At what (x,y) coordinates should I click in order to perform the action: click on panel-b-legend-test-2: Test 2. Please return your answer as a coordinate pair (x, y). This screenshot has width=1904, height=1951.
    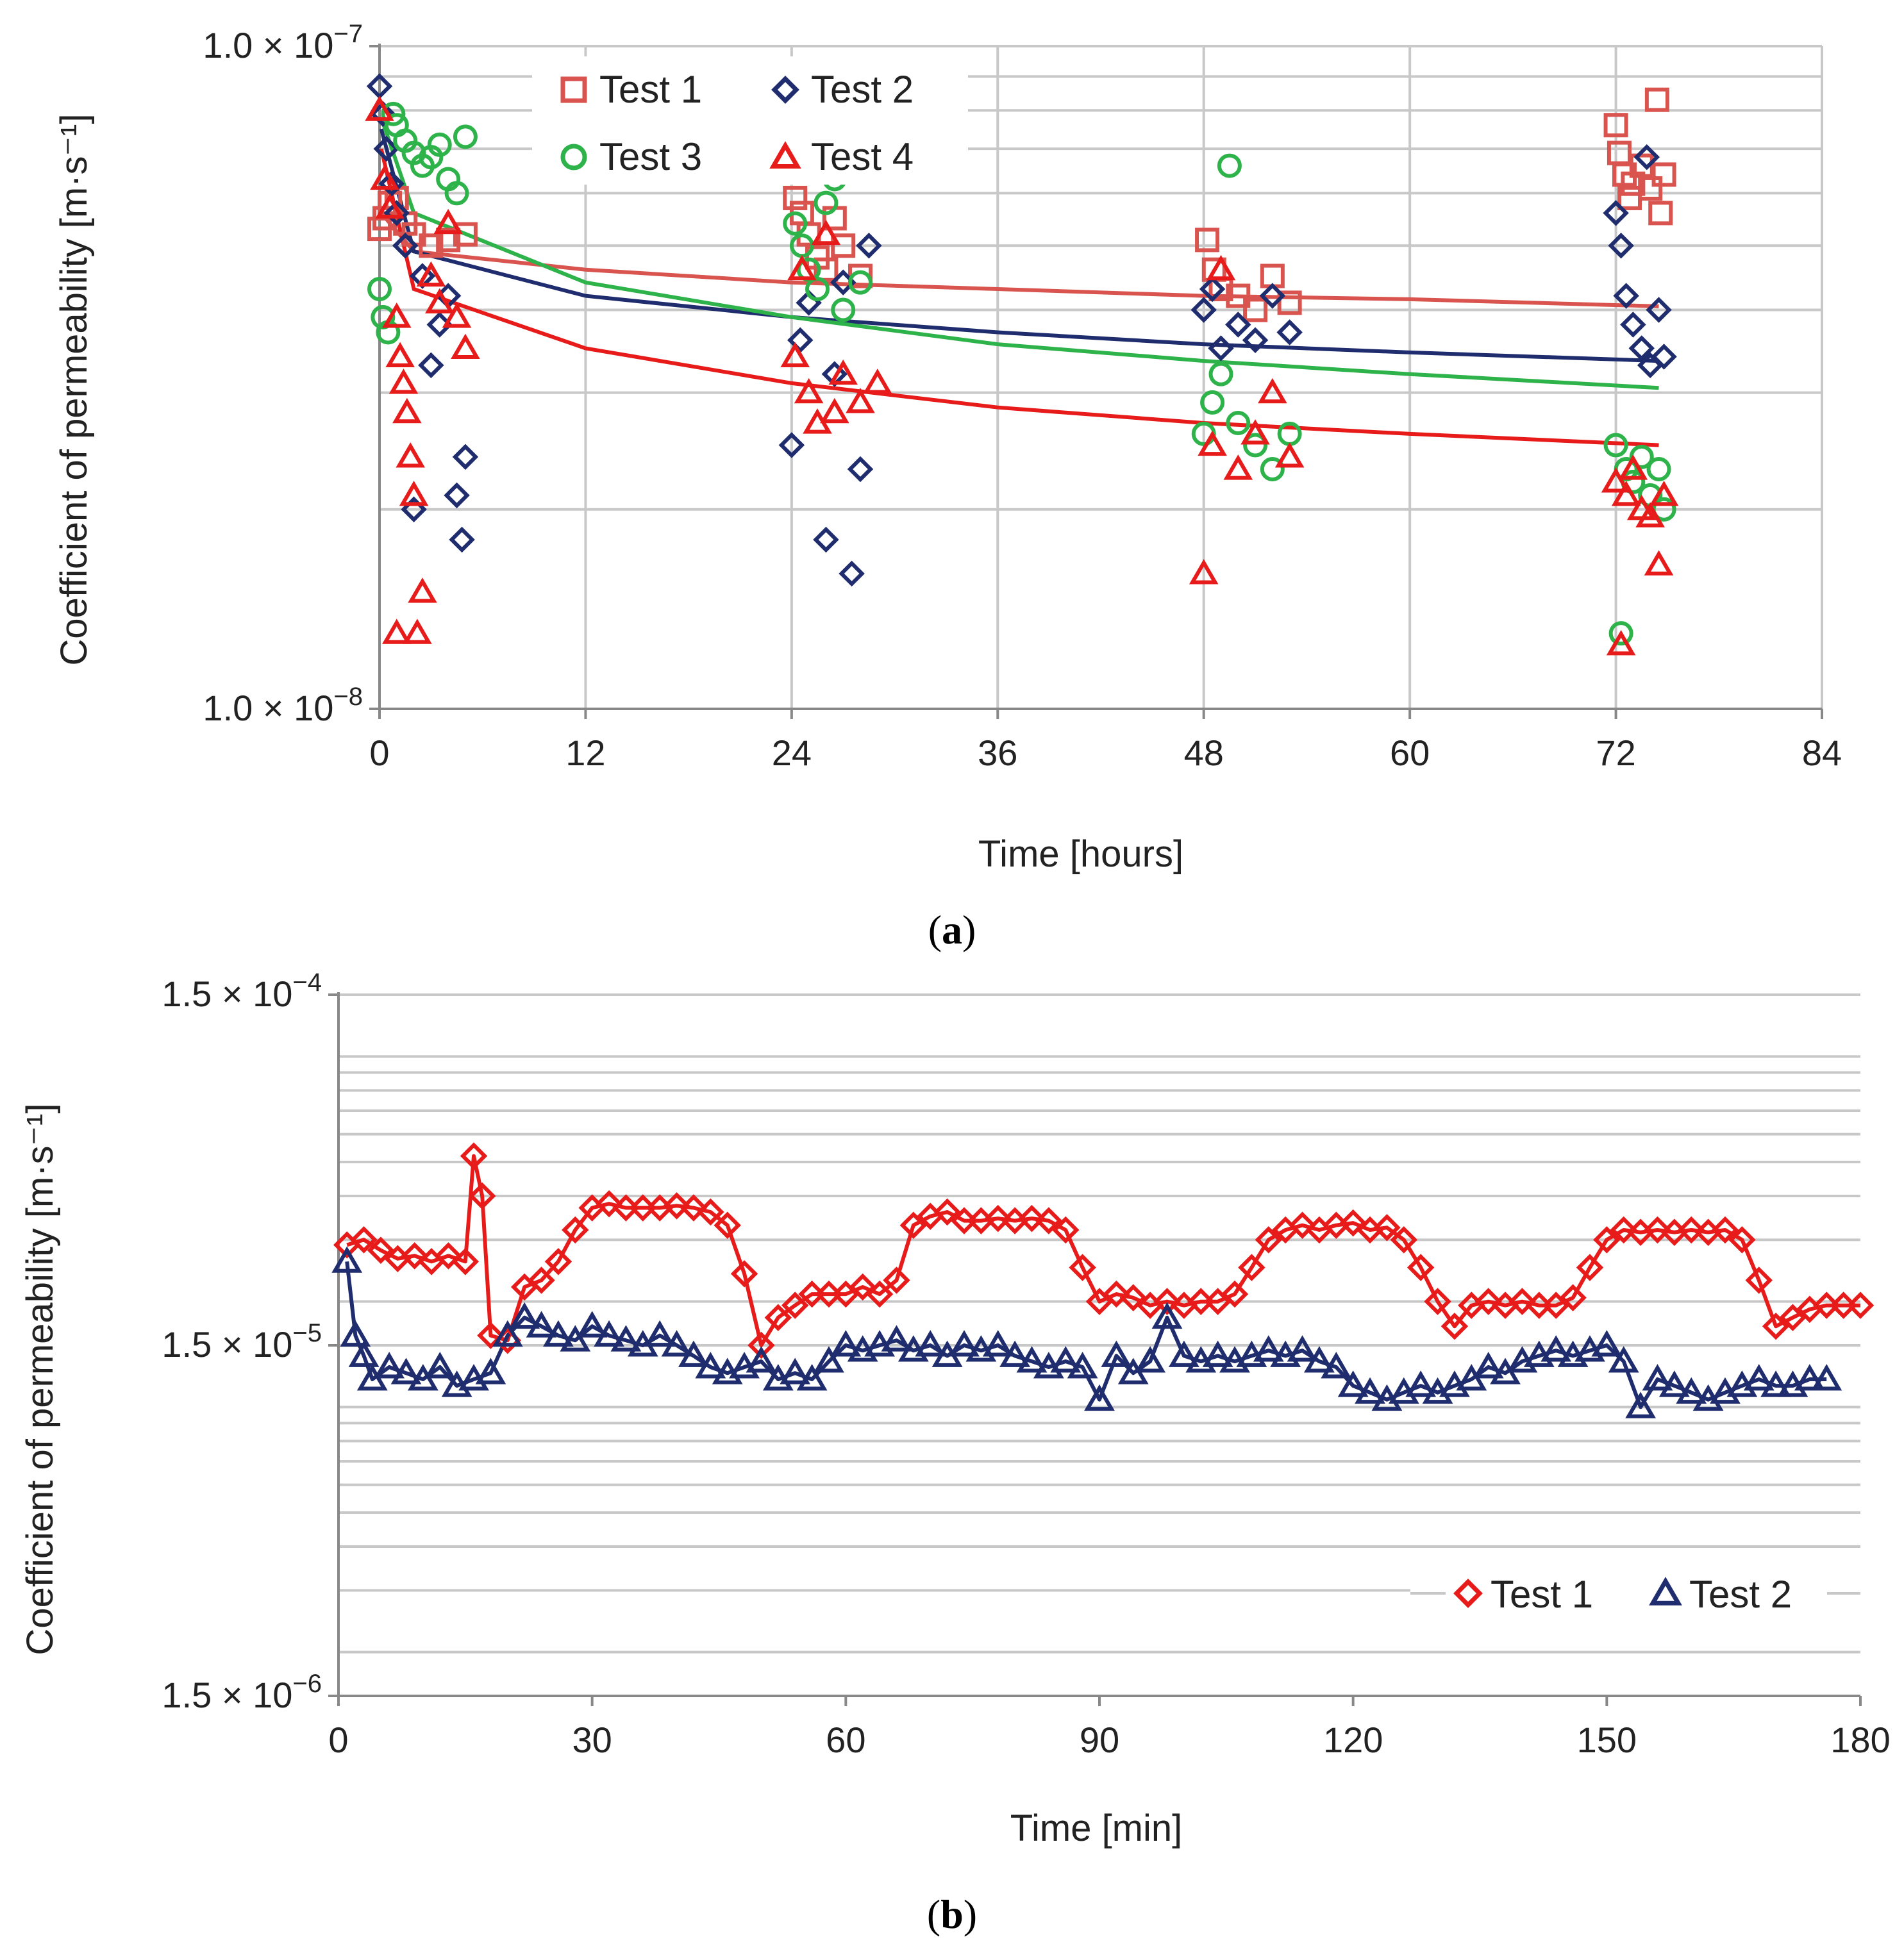
    Looking at the image, I should click on (1740, 1595).